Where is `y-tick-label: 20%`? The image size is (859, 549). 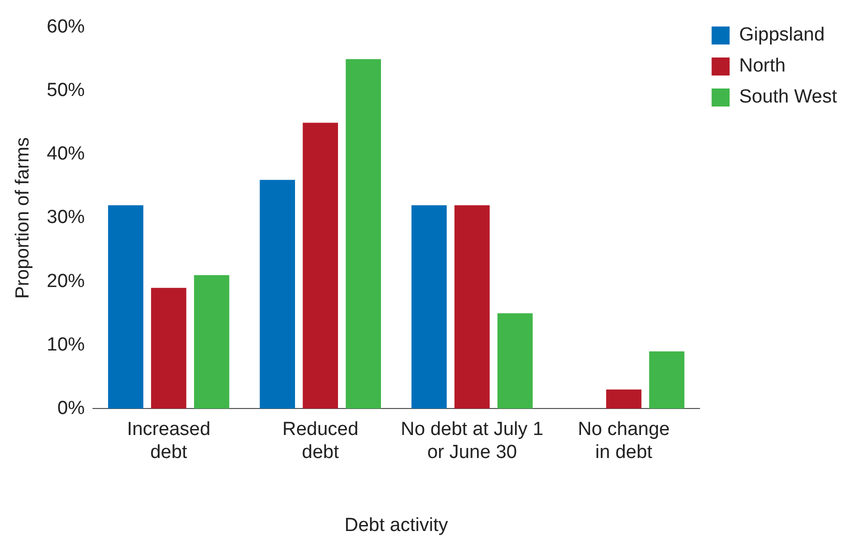
y-tick-label: 20% is located at coordinates (65, 281).